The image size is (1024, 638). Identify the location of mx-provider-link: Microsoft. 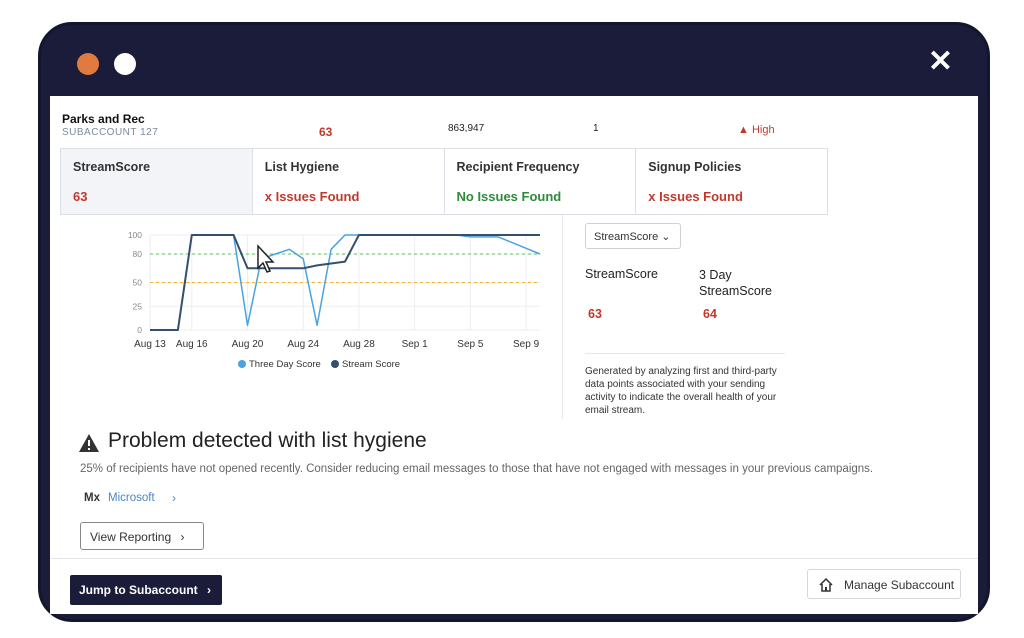
(131, 498).